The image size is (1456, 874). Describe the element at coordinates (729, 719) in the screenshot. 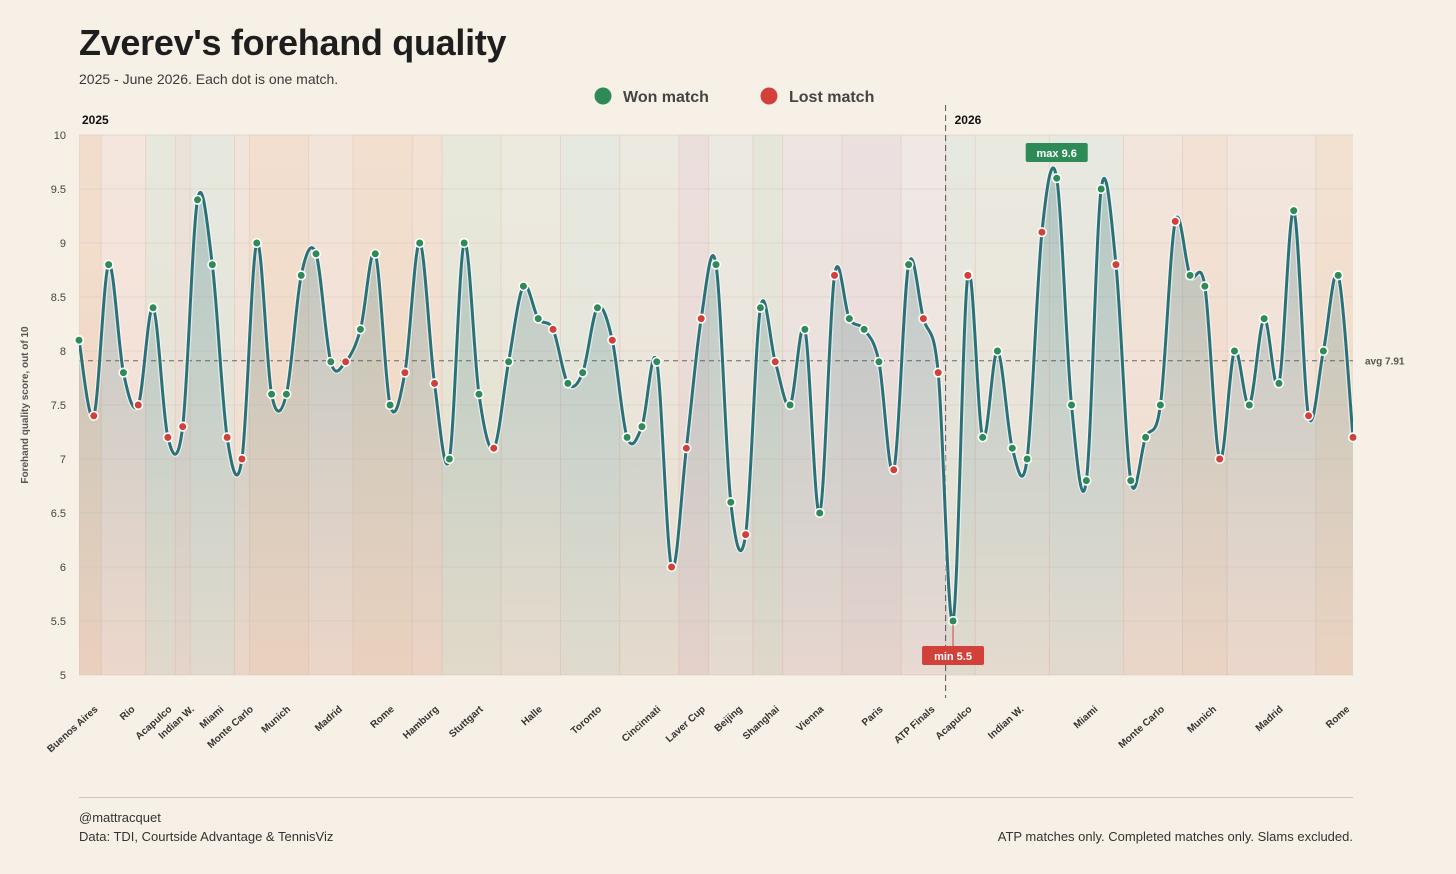

I see `x-tick-label: Beijing` at that location.